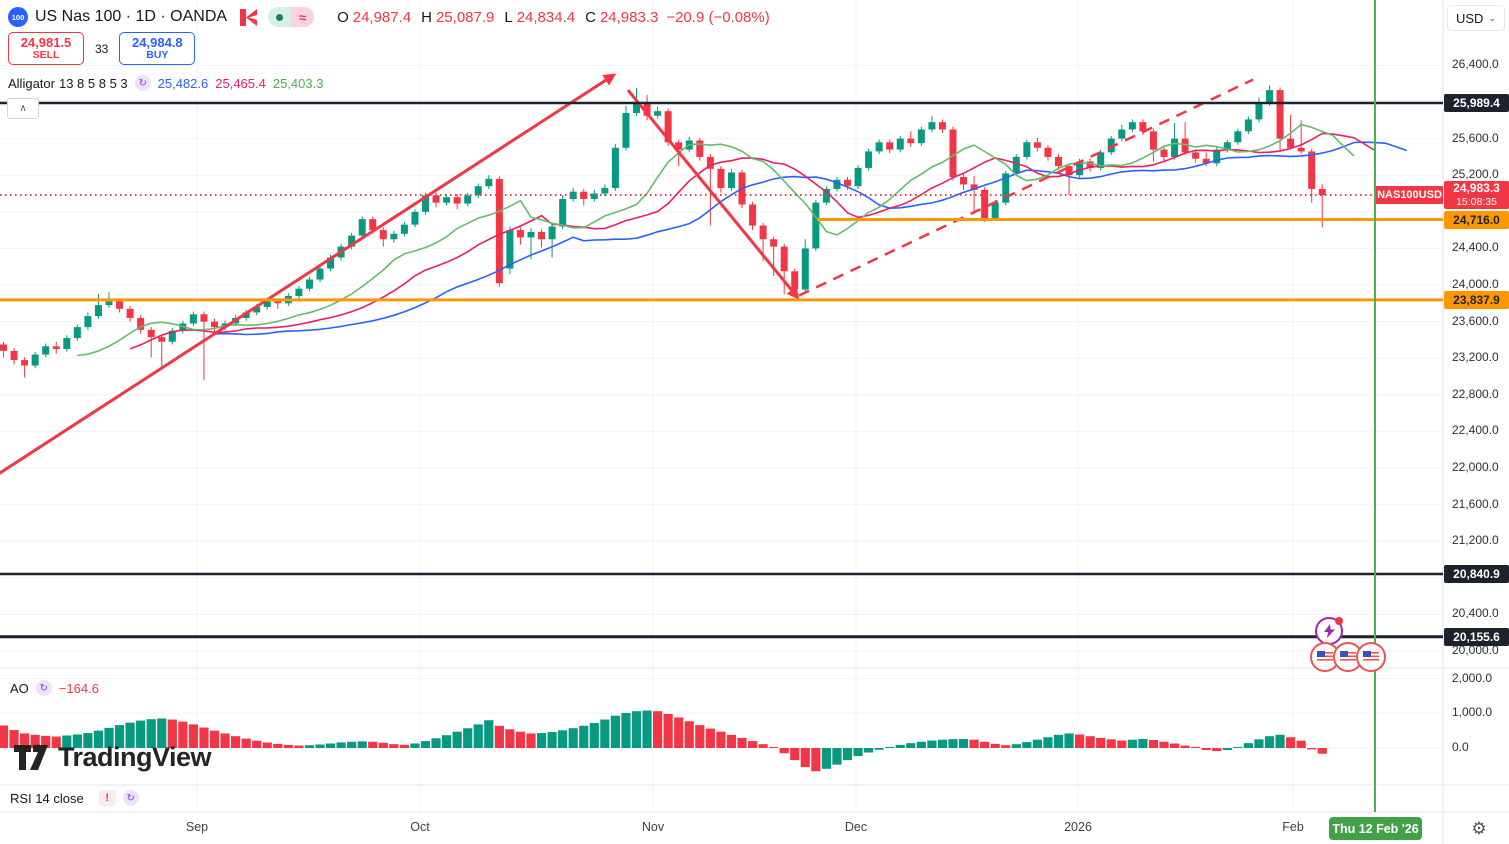 This screenshot has height=844, width=1509. I want to click on current-price-badge: 24,983.3 15:08:35, so click(1476, 195).